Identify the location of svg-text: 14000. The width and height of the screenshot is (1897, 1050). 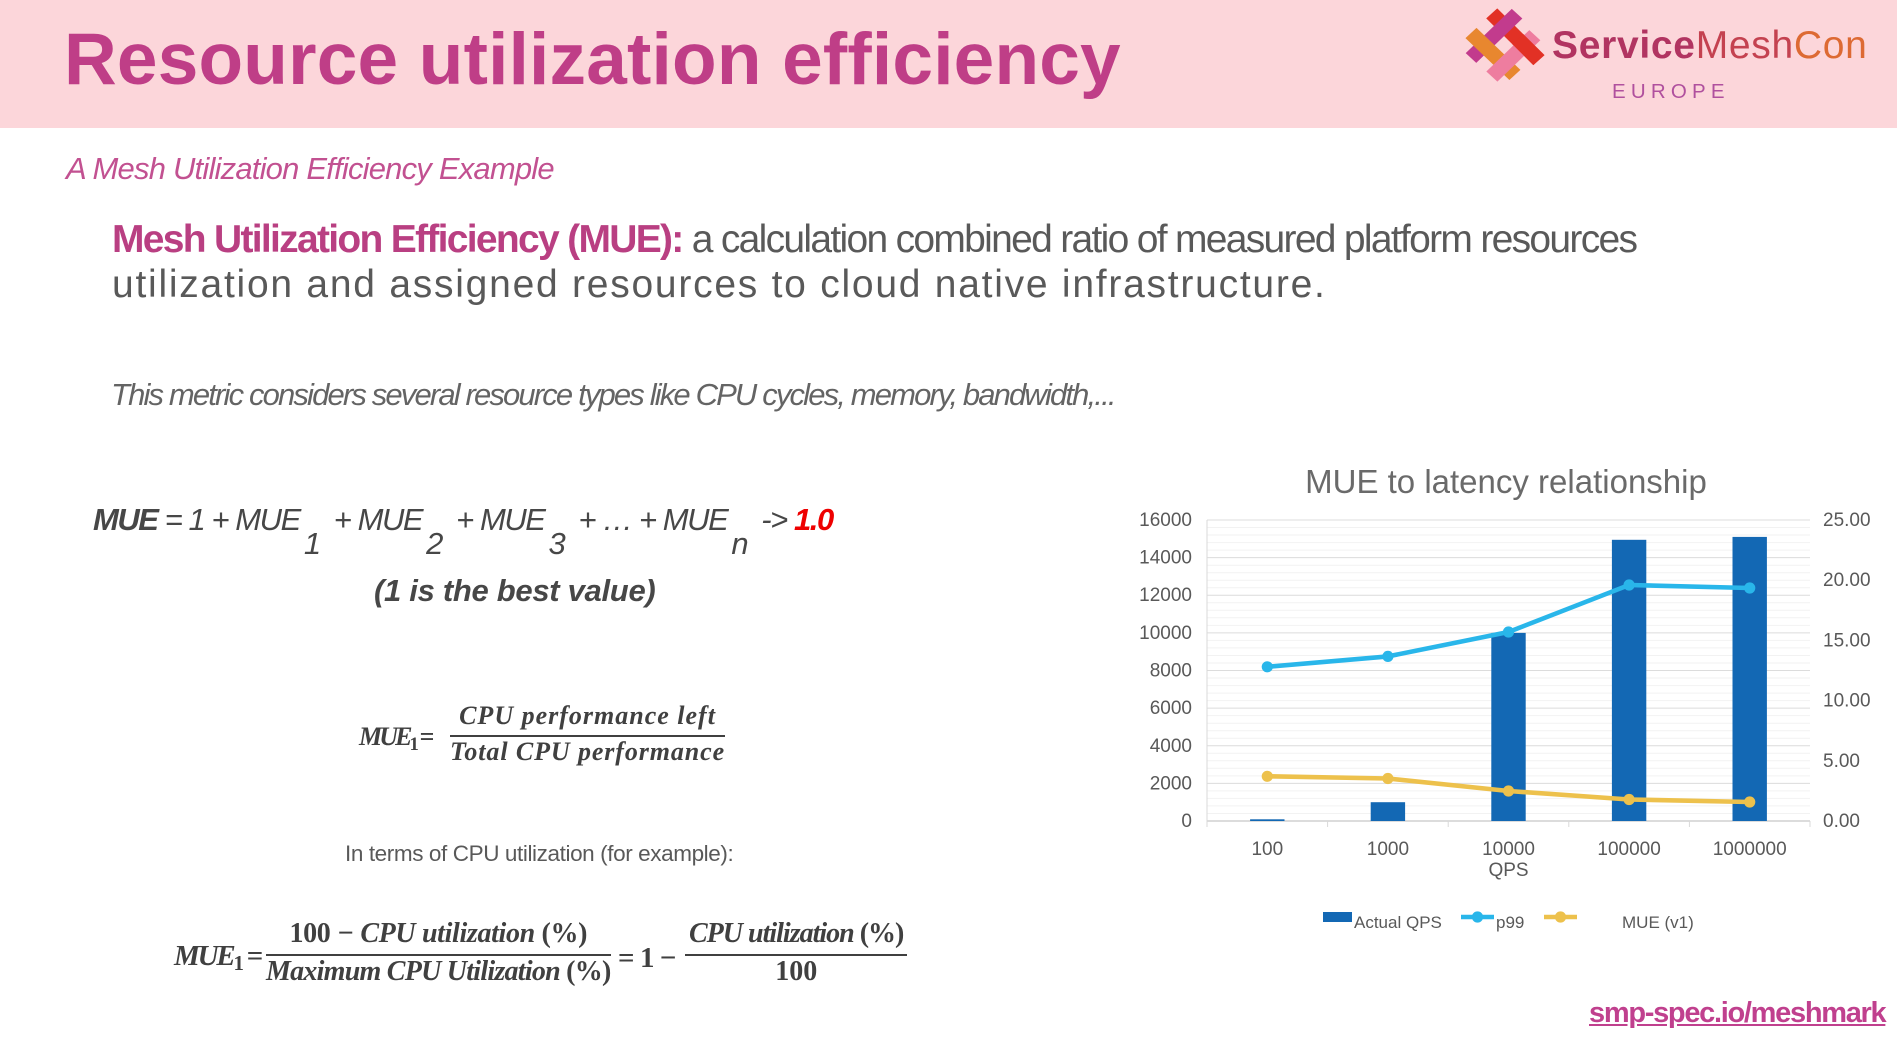
(1165, 558).